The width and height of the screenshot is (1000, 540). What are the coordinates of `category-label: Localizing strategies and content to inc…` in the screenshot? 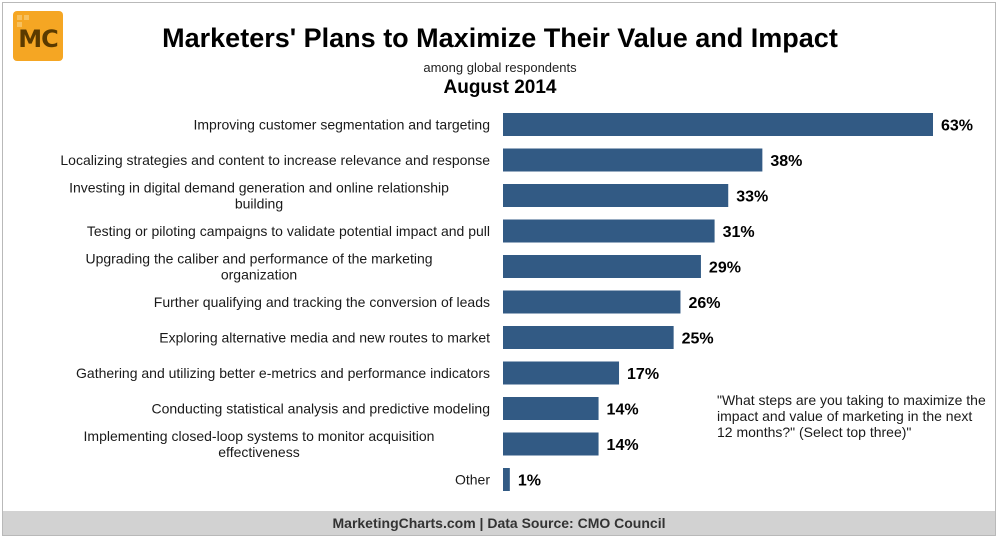 It's located at (275, 160).